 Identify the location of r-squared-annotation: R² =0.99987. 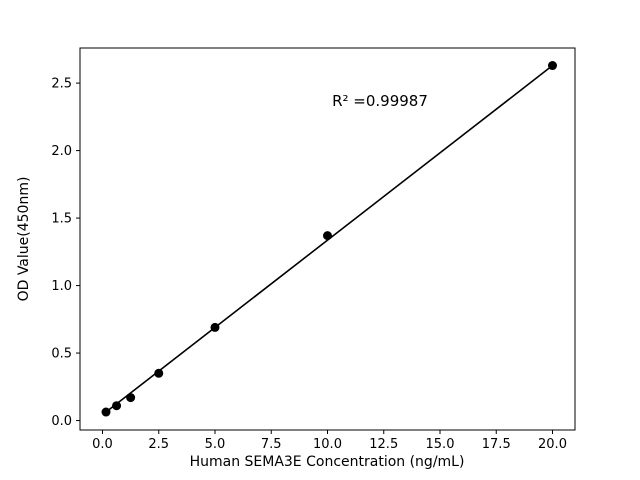
(380, 101).